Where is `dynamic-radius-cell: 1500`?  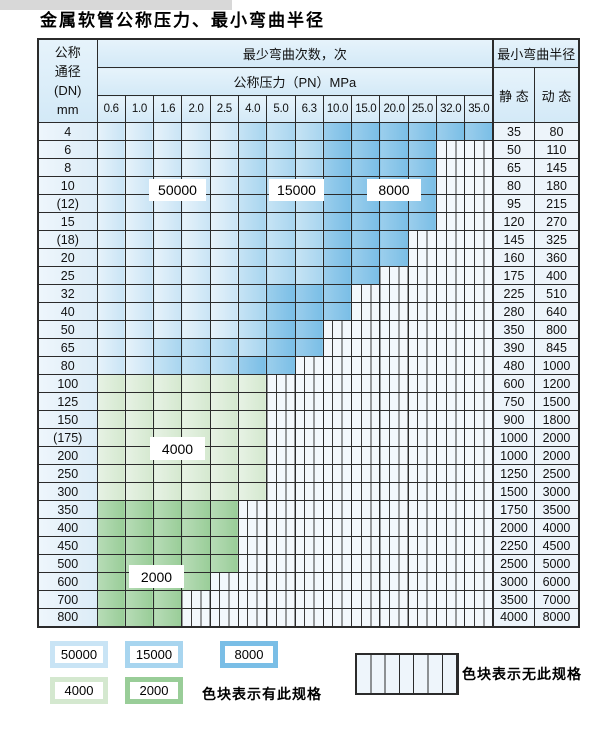 dynamic-radius-cell: 1500 is located at coordinates (556, 401).